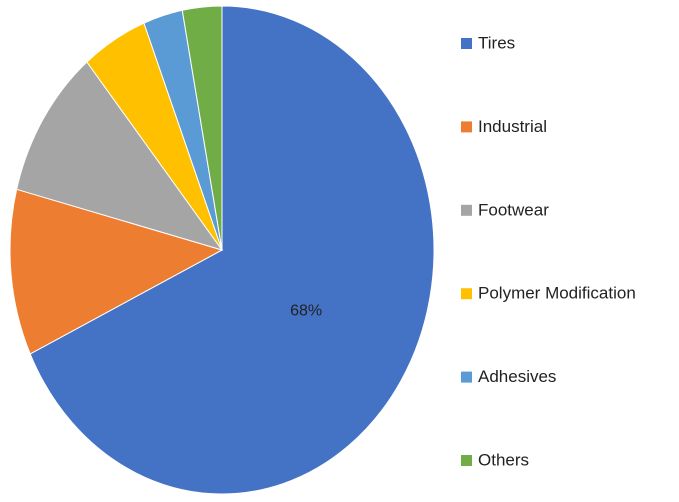  What do you see at coordinates (517, 376) in the screenshot?
I see `legend-label: Adhesives` at bounding box center [517, 376].